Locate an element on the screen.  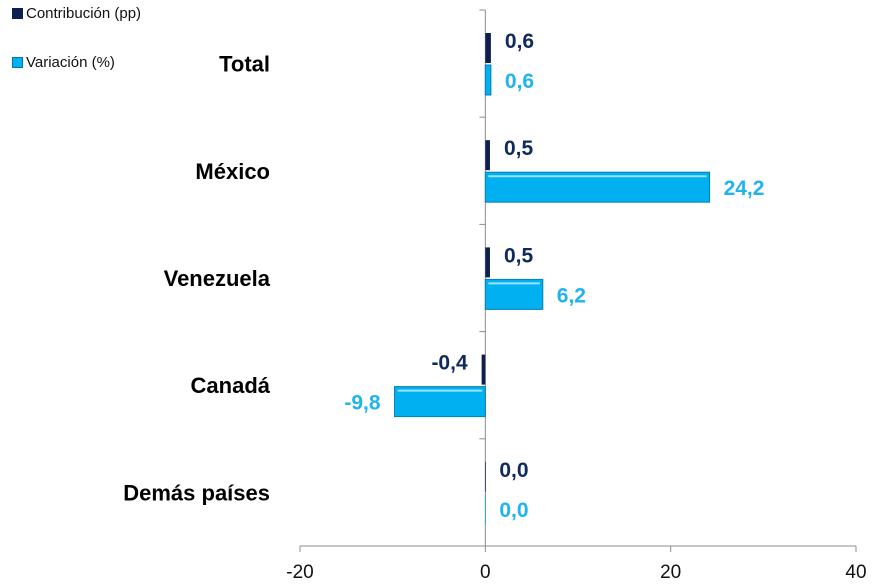
data-label-contribucion-venezuela: 0,5 is located at coordinates (519, 255).